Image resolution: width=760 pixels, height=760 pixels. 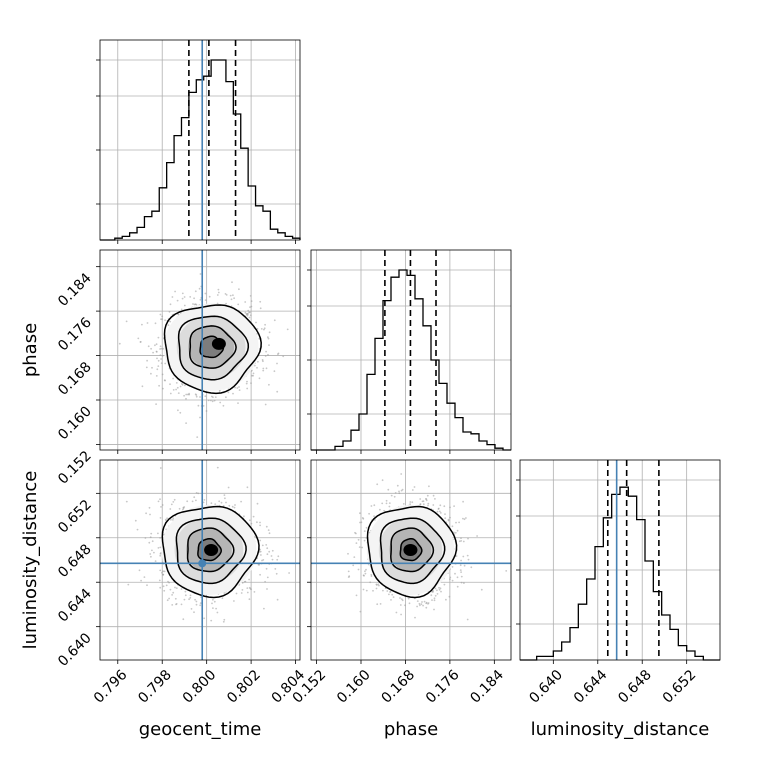 What do you see at coordinates (75, 379) in the screenshot?
I see `y-tick-label: 0.168` at bounding box center [75, 379].